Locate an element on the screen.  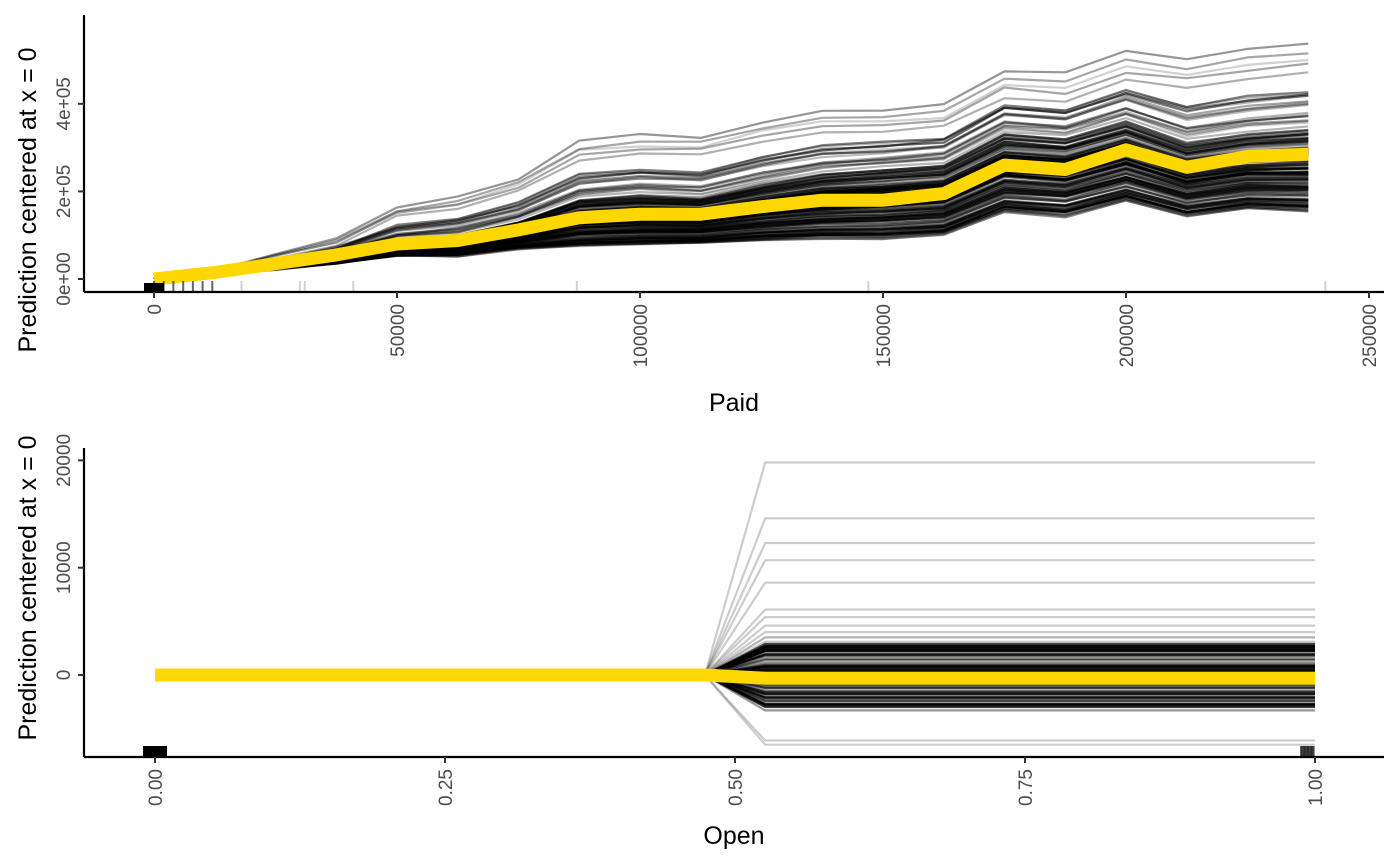
open-x-tick-label: 0.50 is located at coordinates (736, 787).